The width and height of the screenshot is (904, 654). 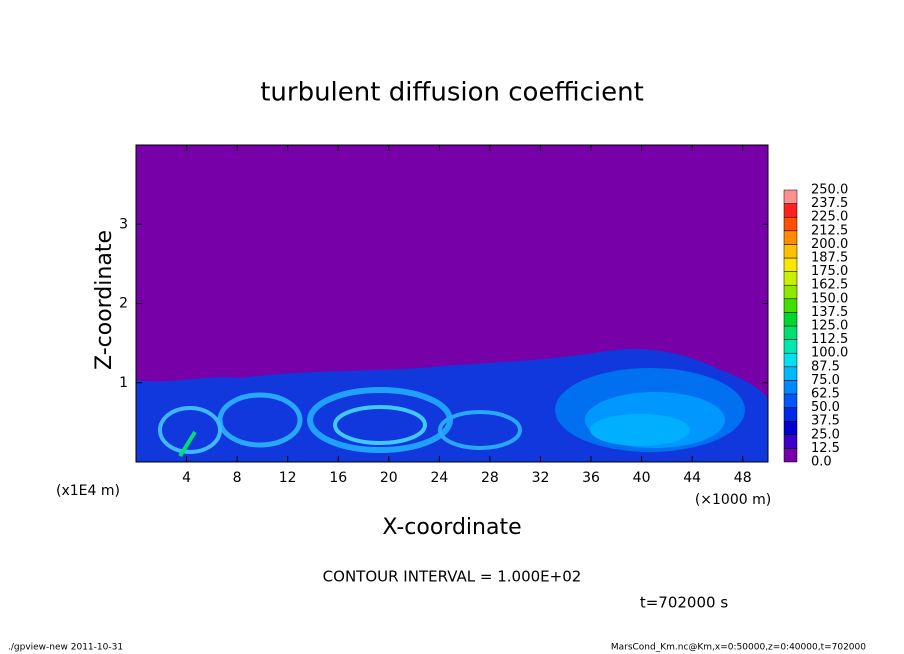 What do you see at coordinates (743, 478) in the screenshot?
I see `x-tick-label: 48` at bounding box center [743, 478].